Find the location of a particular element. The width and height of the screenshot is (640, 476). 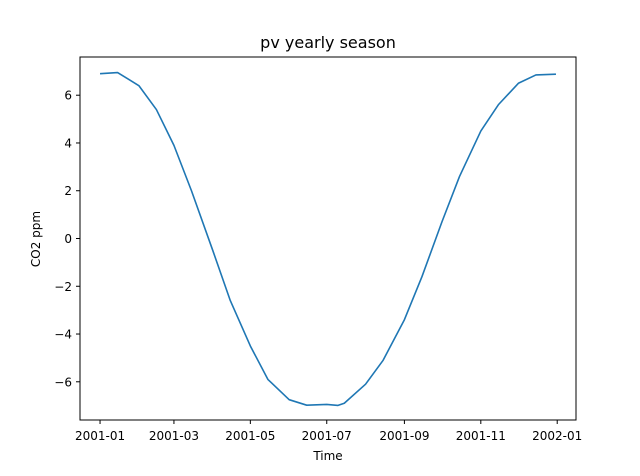

chart-title: pv yearly season is located at coordinates (328, 42).